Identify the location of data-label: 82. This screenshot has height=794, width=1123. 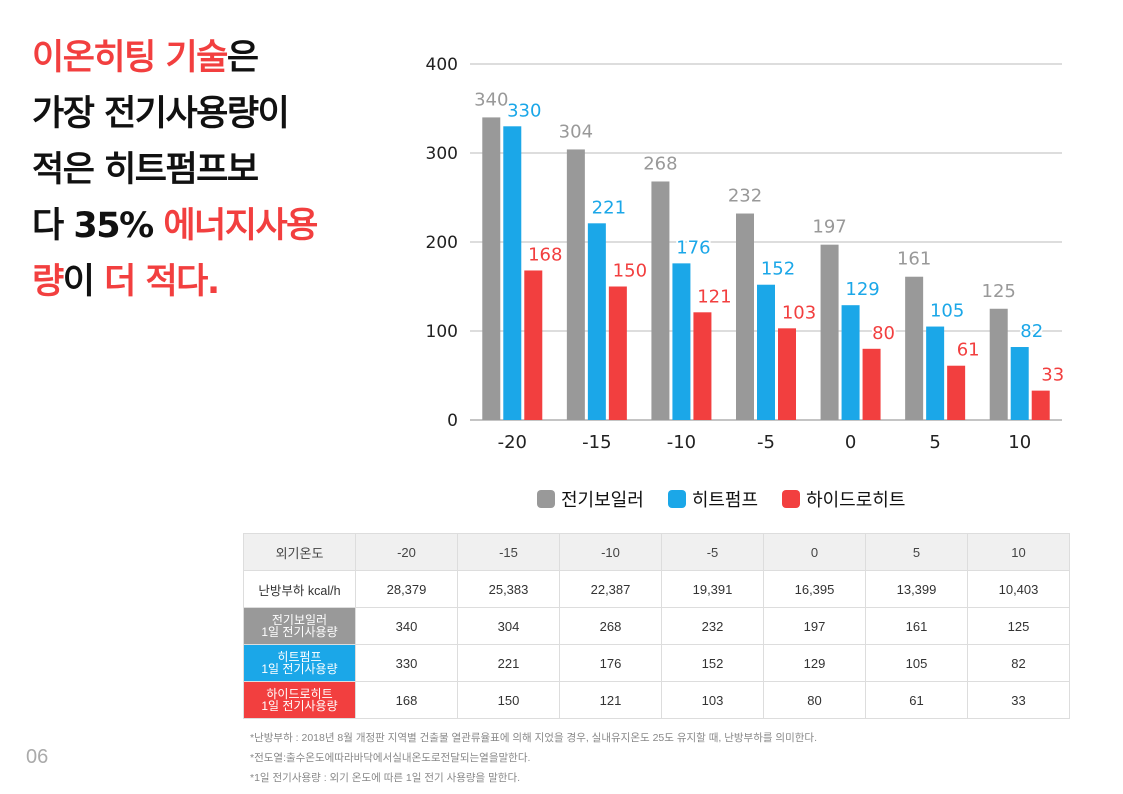
(1031, 331).